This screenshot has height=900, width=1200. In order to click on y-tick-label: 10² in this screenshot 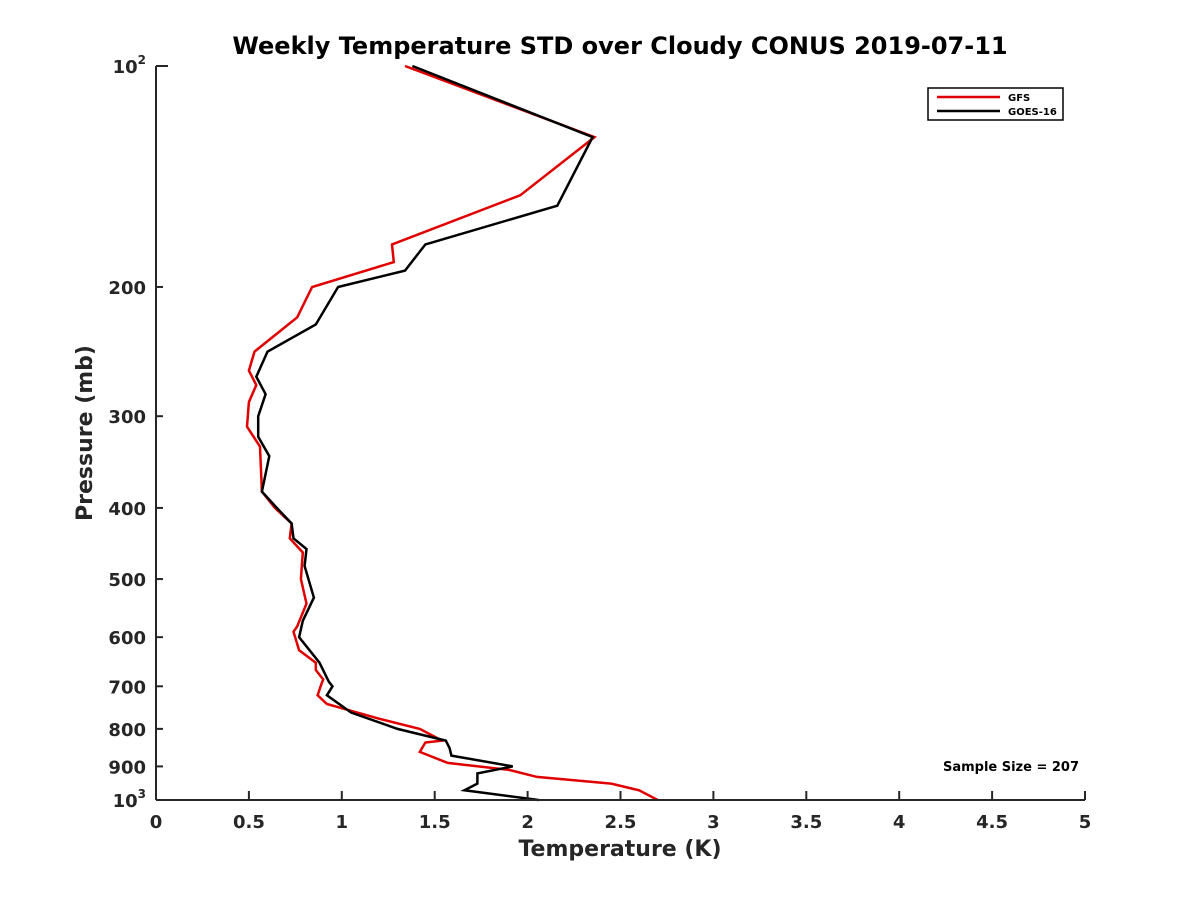, I will do `click(129, 65)`.